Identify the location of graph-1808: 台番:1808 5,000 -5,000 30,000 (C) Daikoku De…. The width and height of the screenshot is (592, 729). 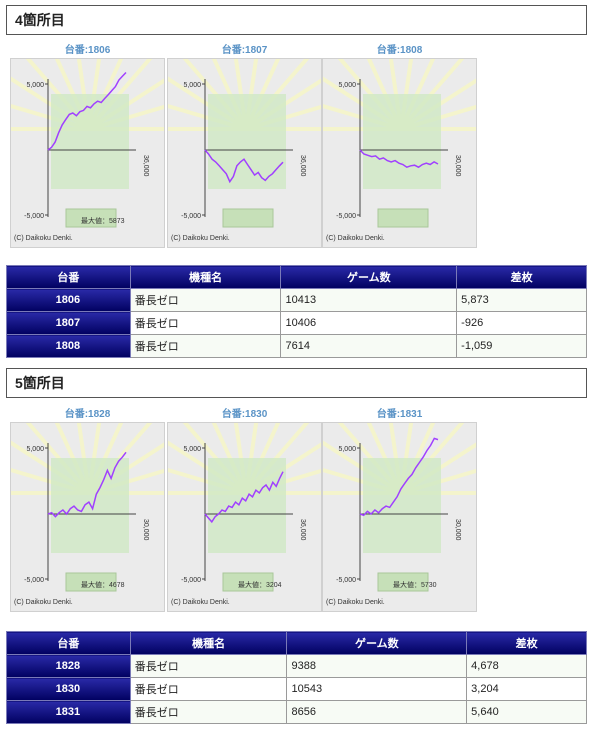
(399, 146).